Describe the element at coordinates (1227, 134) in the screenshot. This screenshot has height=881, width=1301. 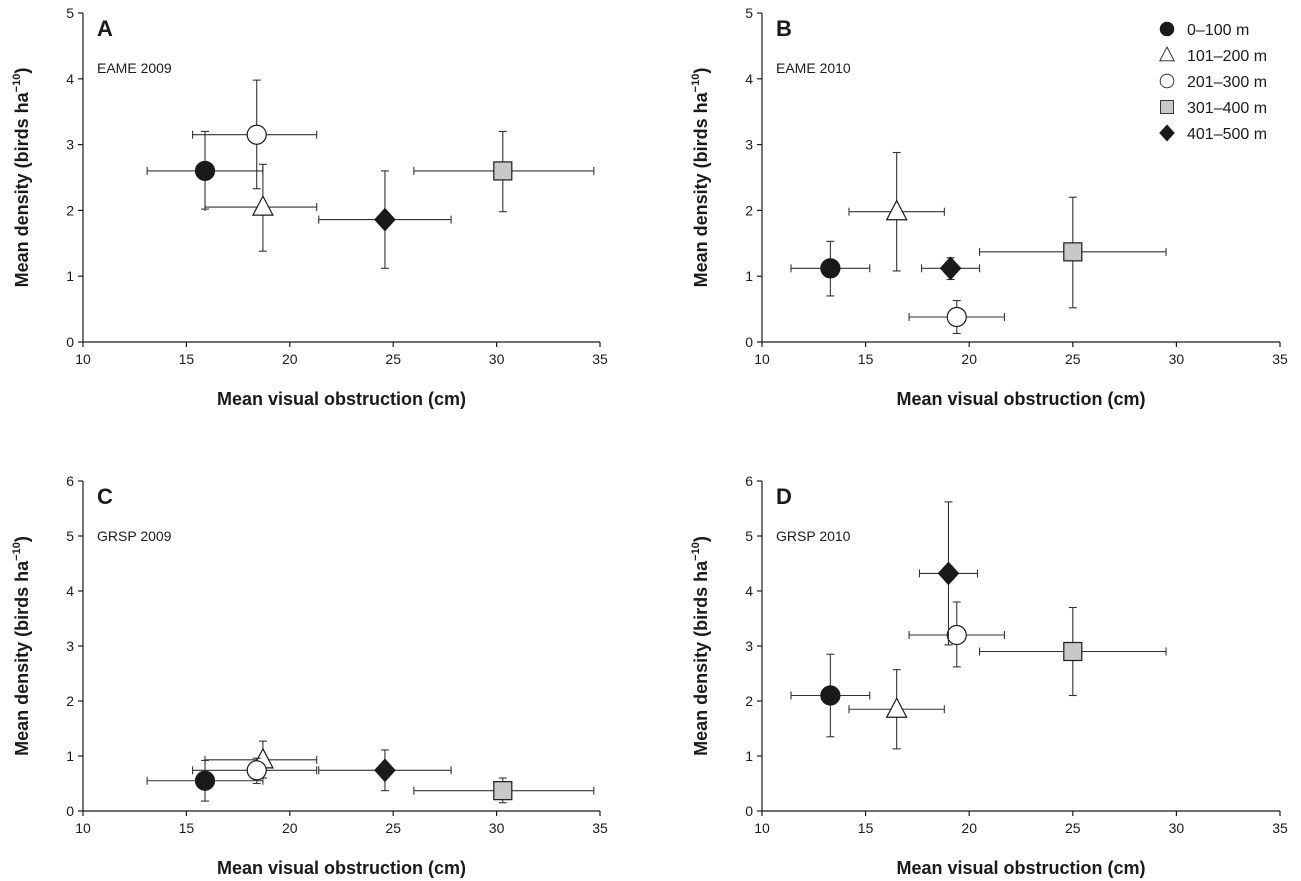
I see `legend-label: 401–500 m` at that location.